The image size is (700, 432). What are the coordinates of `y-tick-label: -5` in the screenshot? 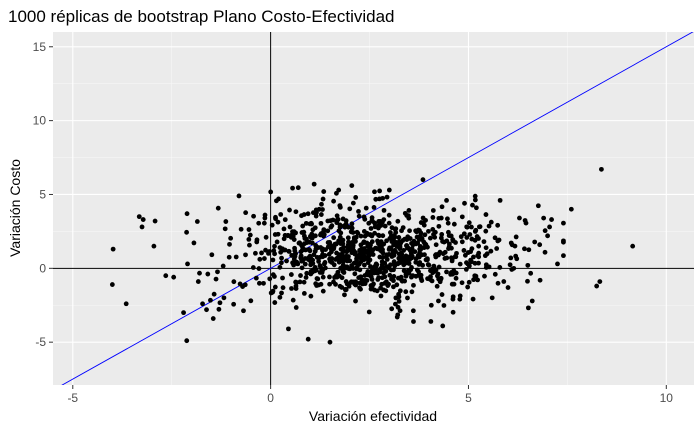 It's located at (40, 342).